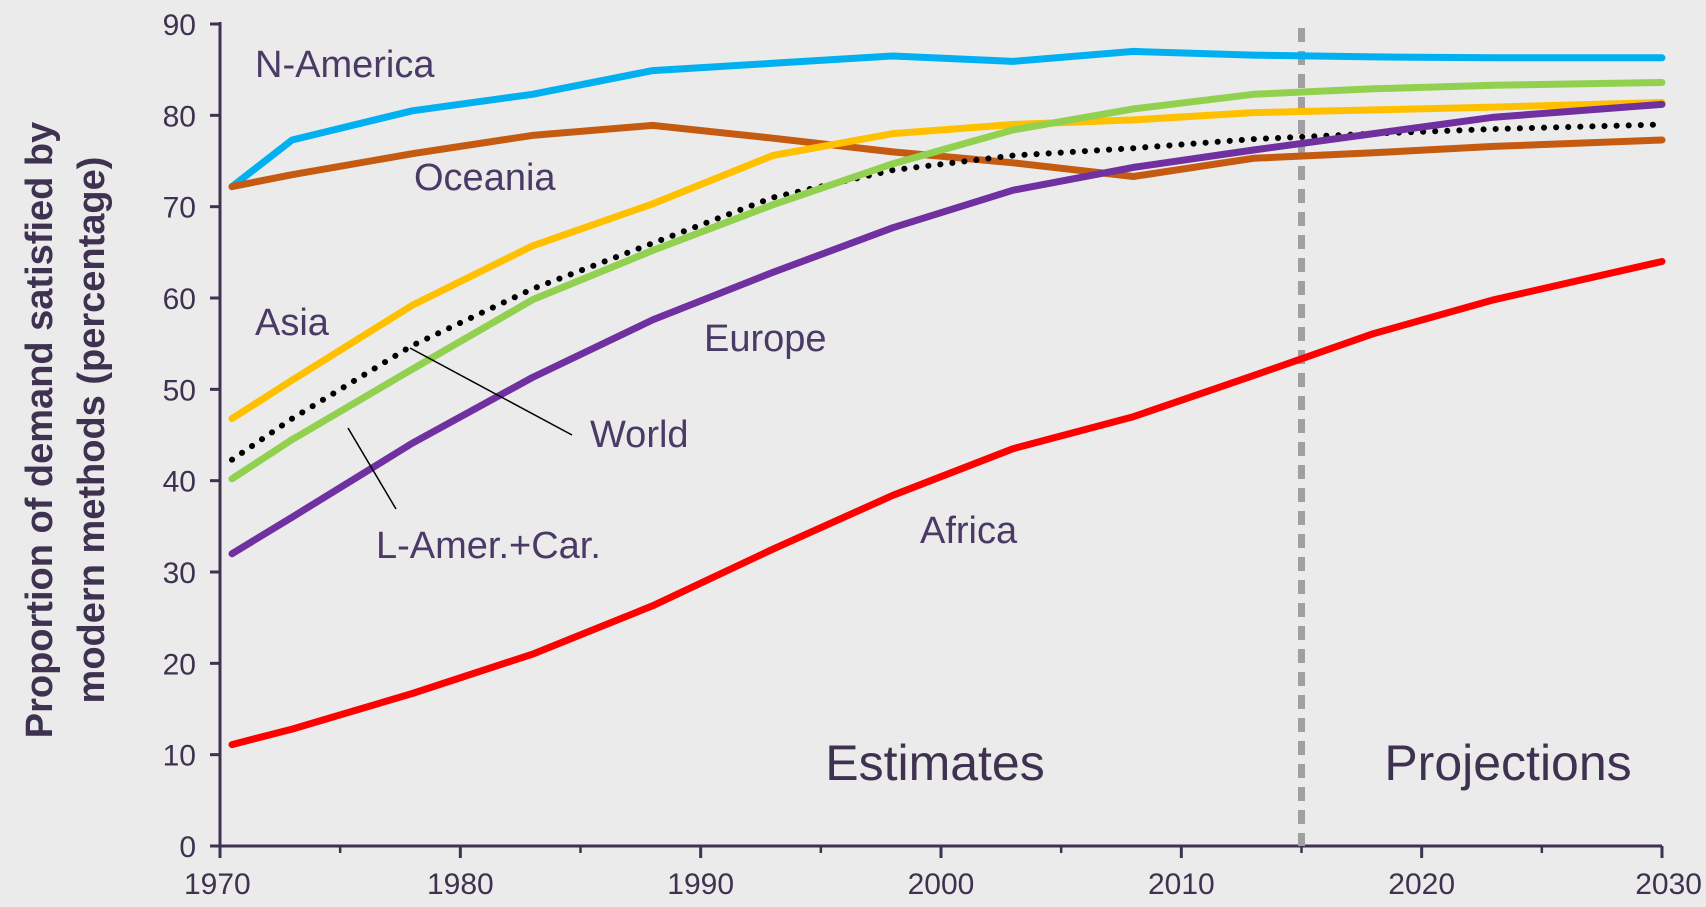  What do you see at coordinates (947, 156) in the screenshot?
I see `series-line-oceania` at bounding box center [947, 156].